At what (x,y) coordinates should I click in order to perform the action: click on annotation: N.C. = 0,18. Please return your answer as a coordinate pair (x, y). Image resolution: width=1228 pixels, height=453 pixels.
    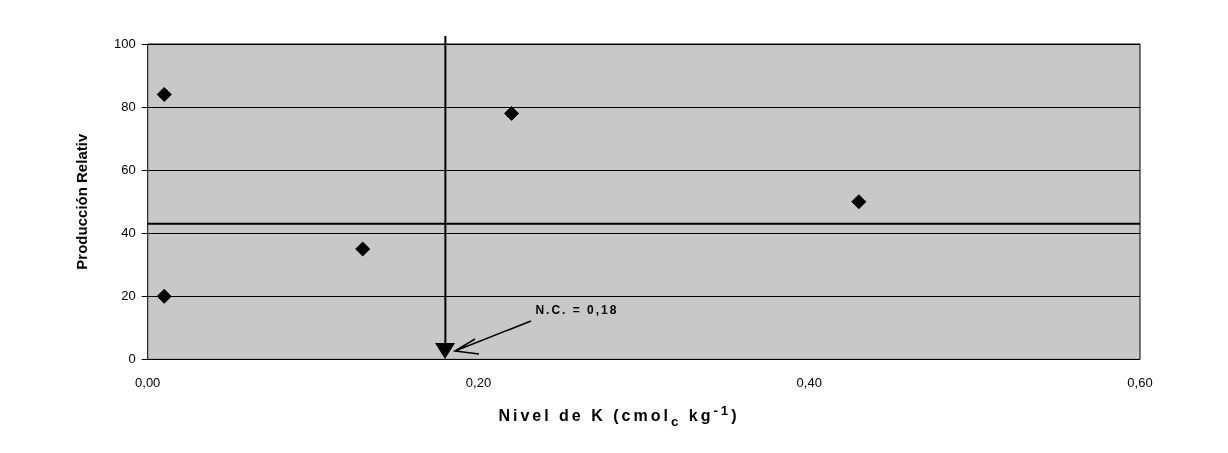
    Looking at the image, I should click on (577, 310).